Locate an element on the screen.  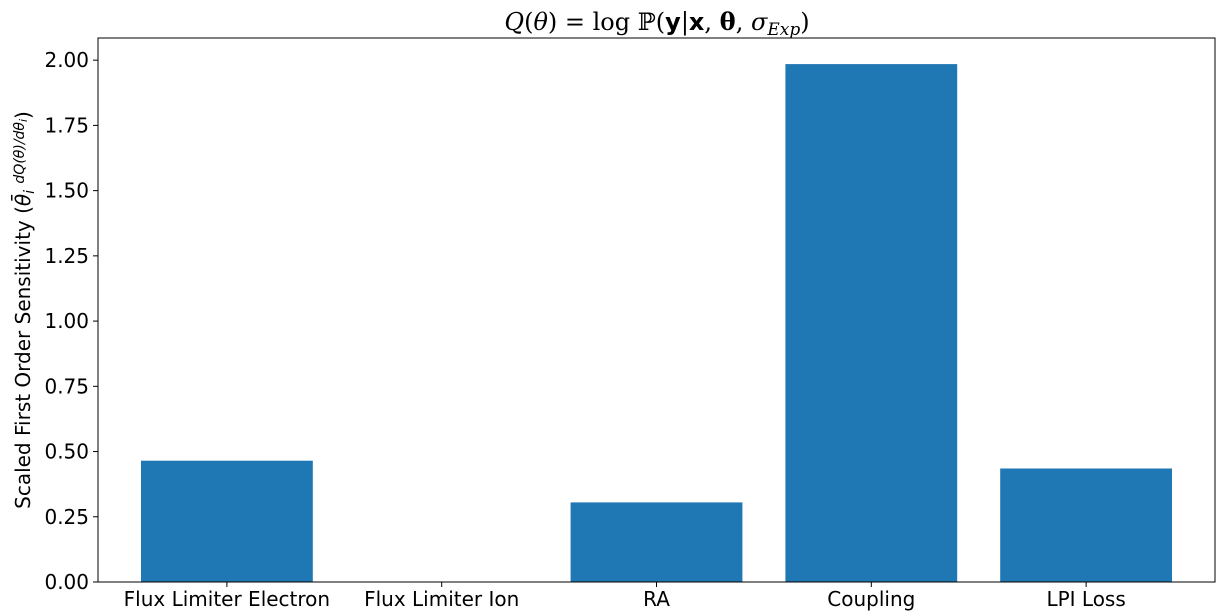
y-tick-label: 0.25 is located at coordinates (66, 517).